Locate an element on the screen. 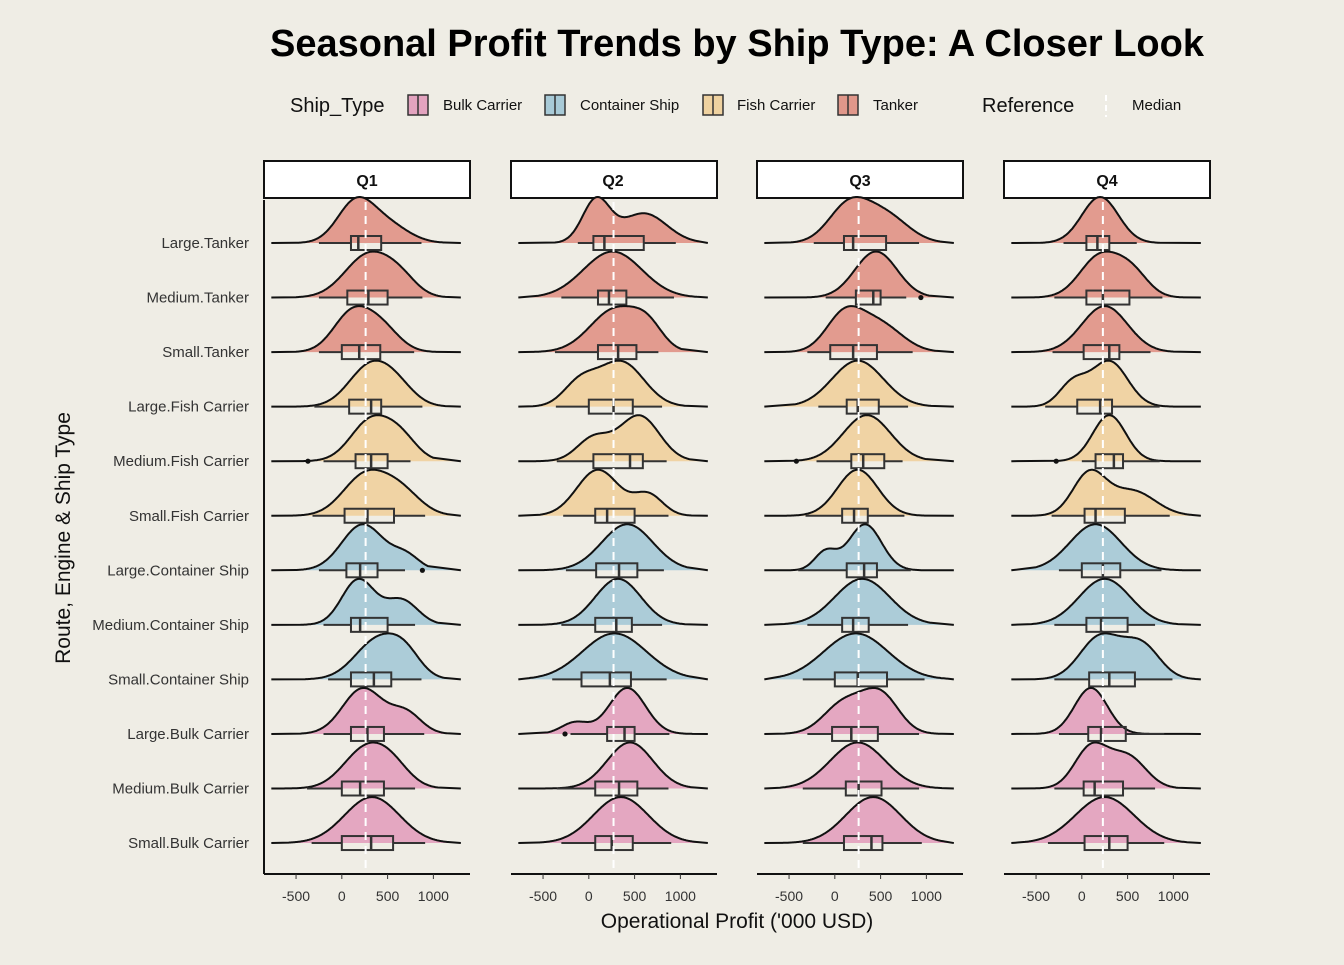 The width and height of the screenshot is (1344, 965). x-tick-label-q4-1: 0 is located at coordinates (1082, 896).